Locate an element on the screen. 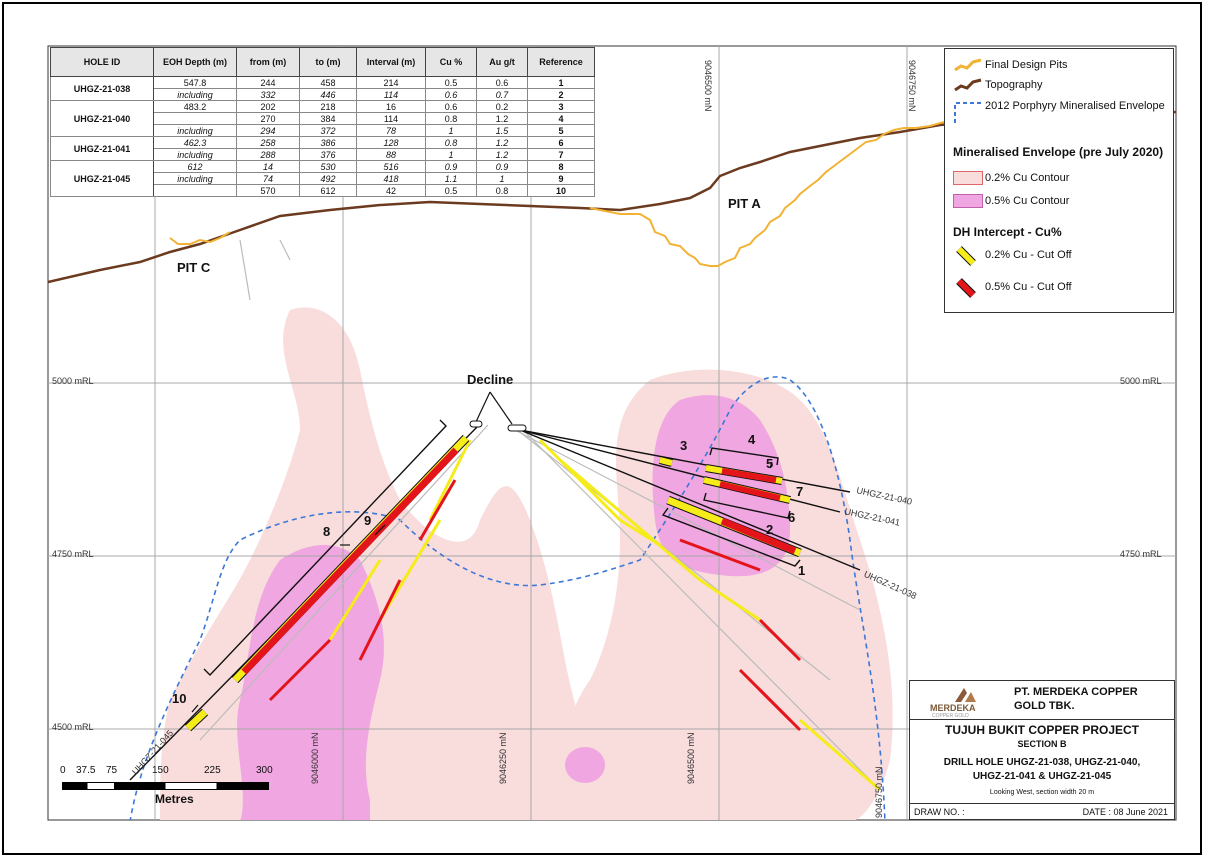 This screenshot has width=1206, height=859. table-cell-from: 288 is located at coordinates (268, 154).